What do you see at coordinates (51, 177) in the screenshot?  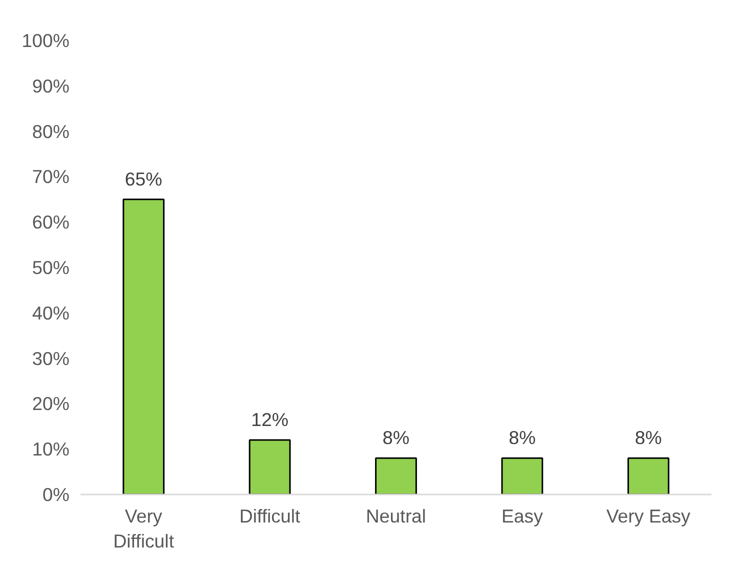 I see `y-tick-label: 70%` at bounding box center [51, 177].